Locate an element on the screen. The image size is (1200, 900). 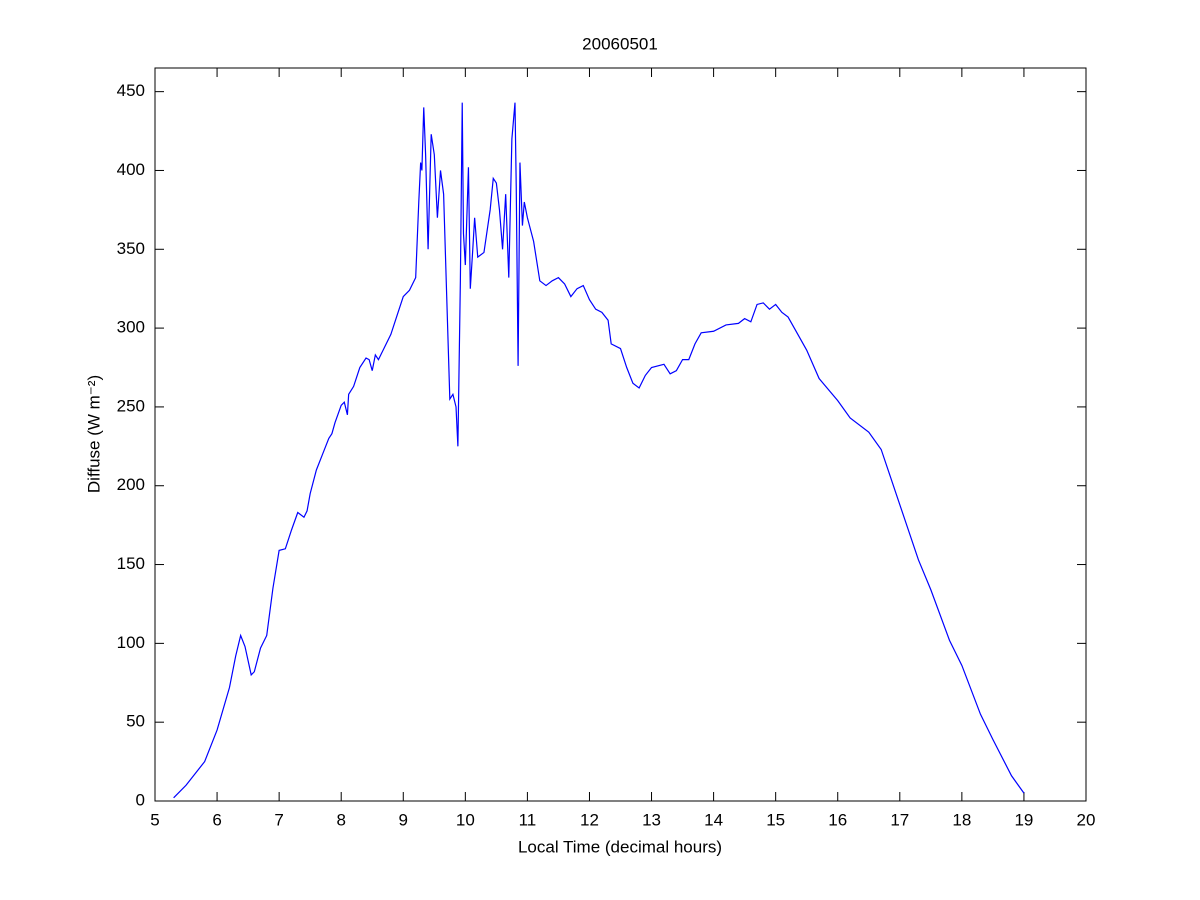
x-tick-label: 10 is located at coordinates (465, 819).